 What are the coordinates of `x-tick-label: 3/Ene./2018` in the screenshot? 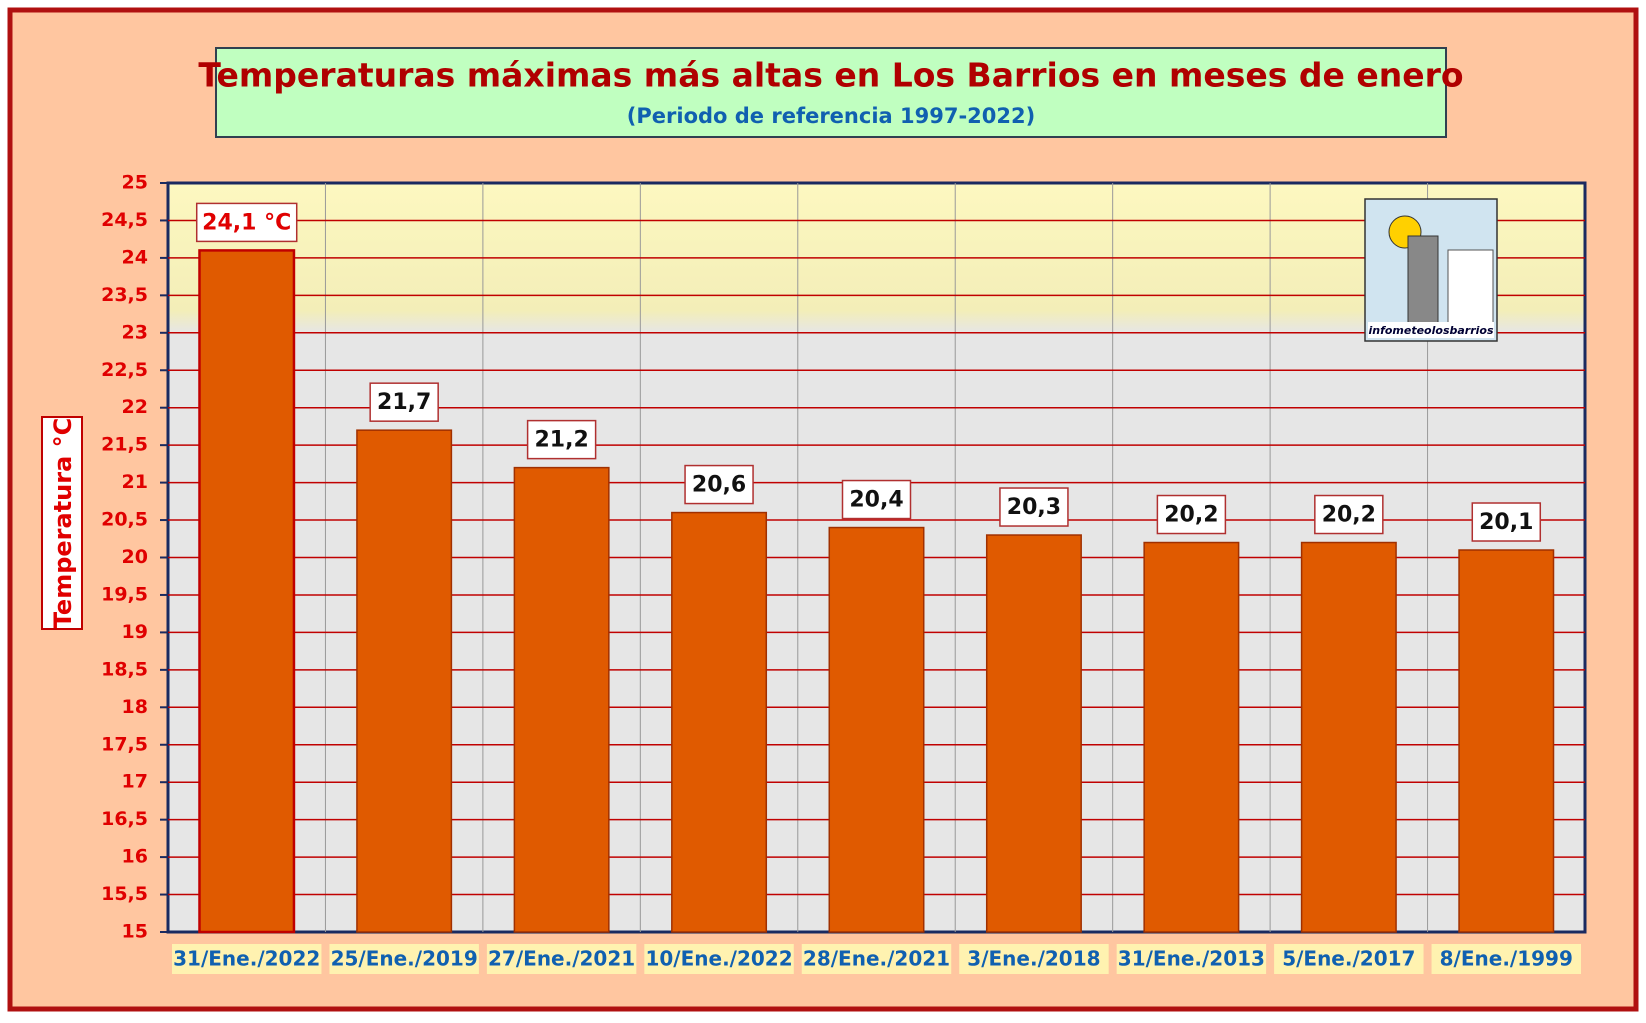 It's located at (1033, 959).